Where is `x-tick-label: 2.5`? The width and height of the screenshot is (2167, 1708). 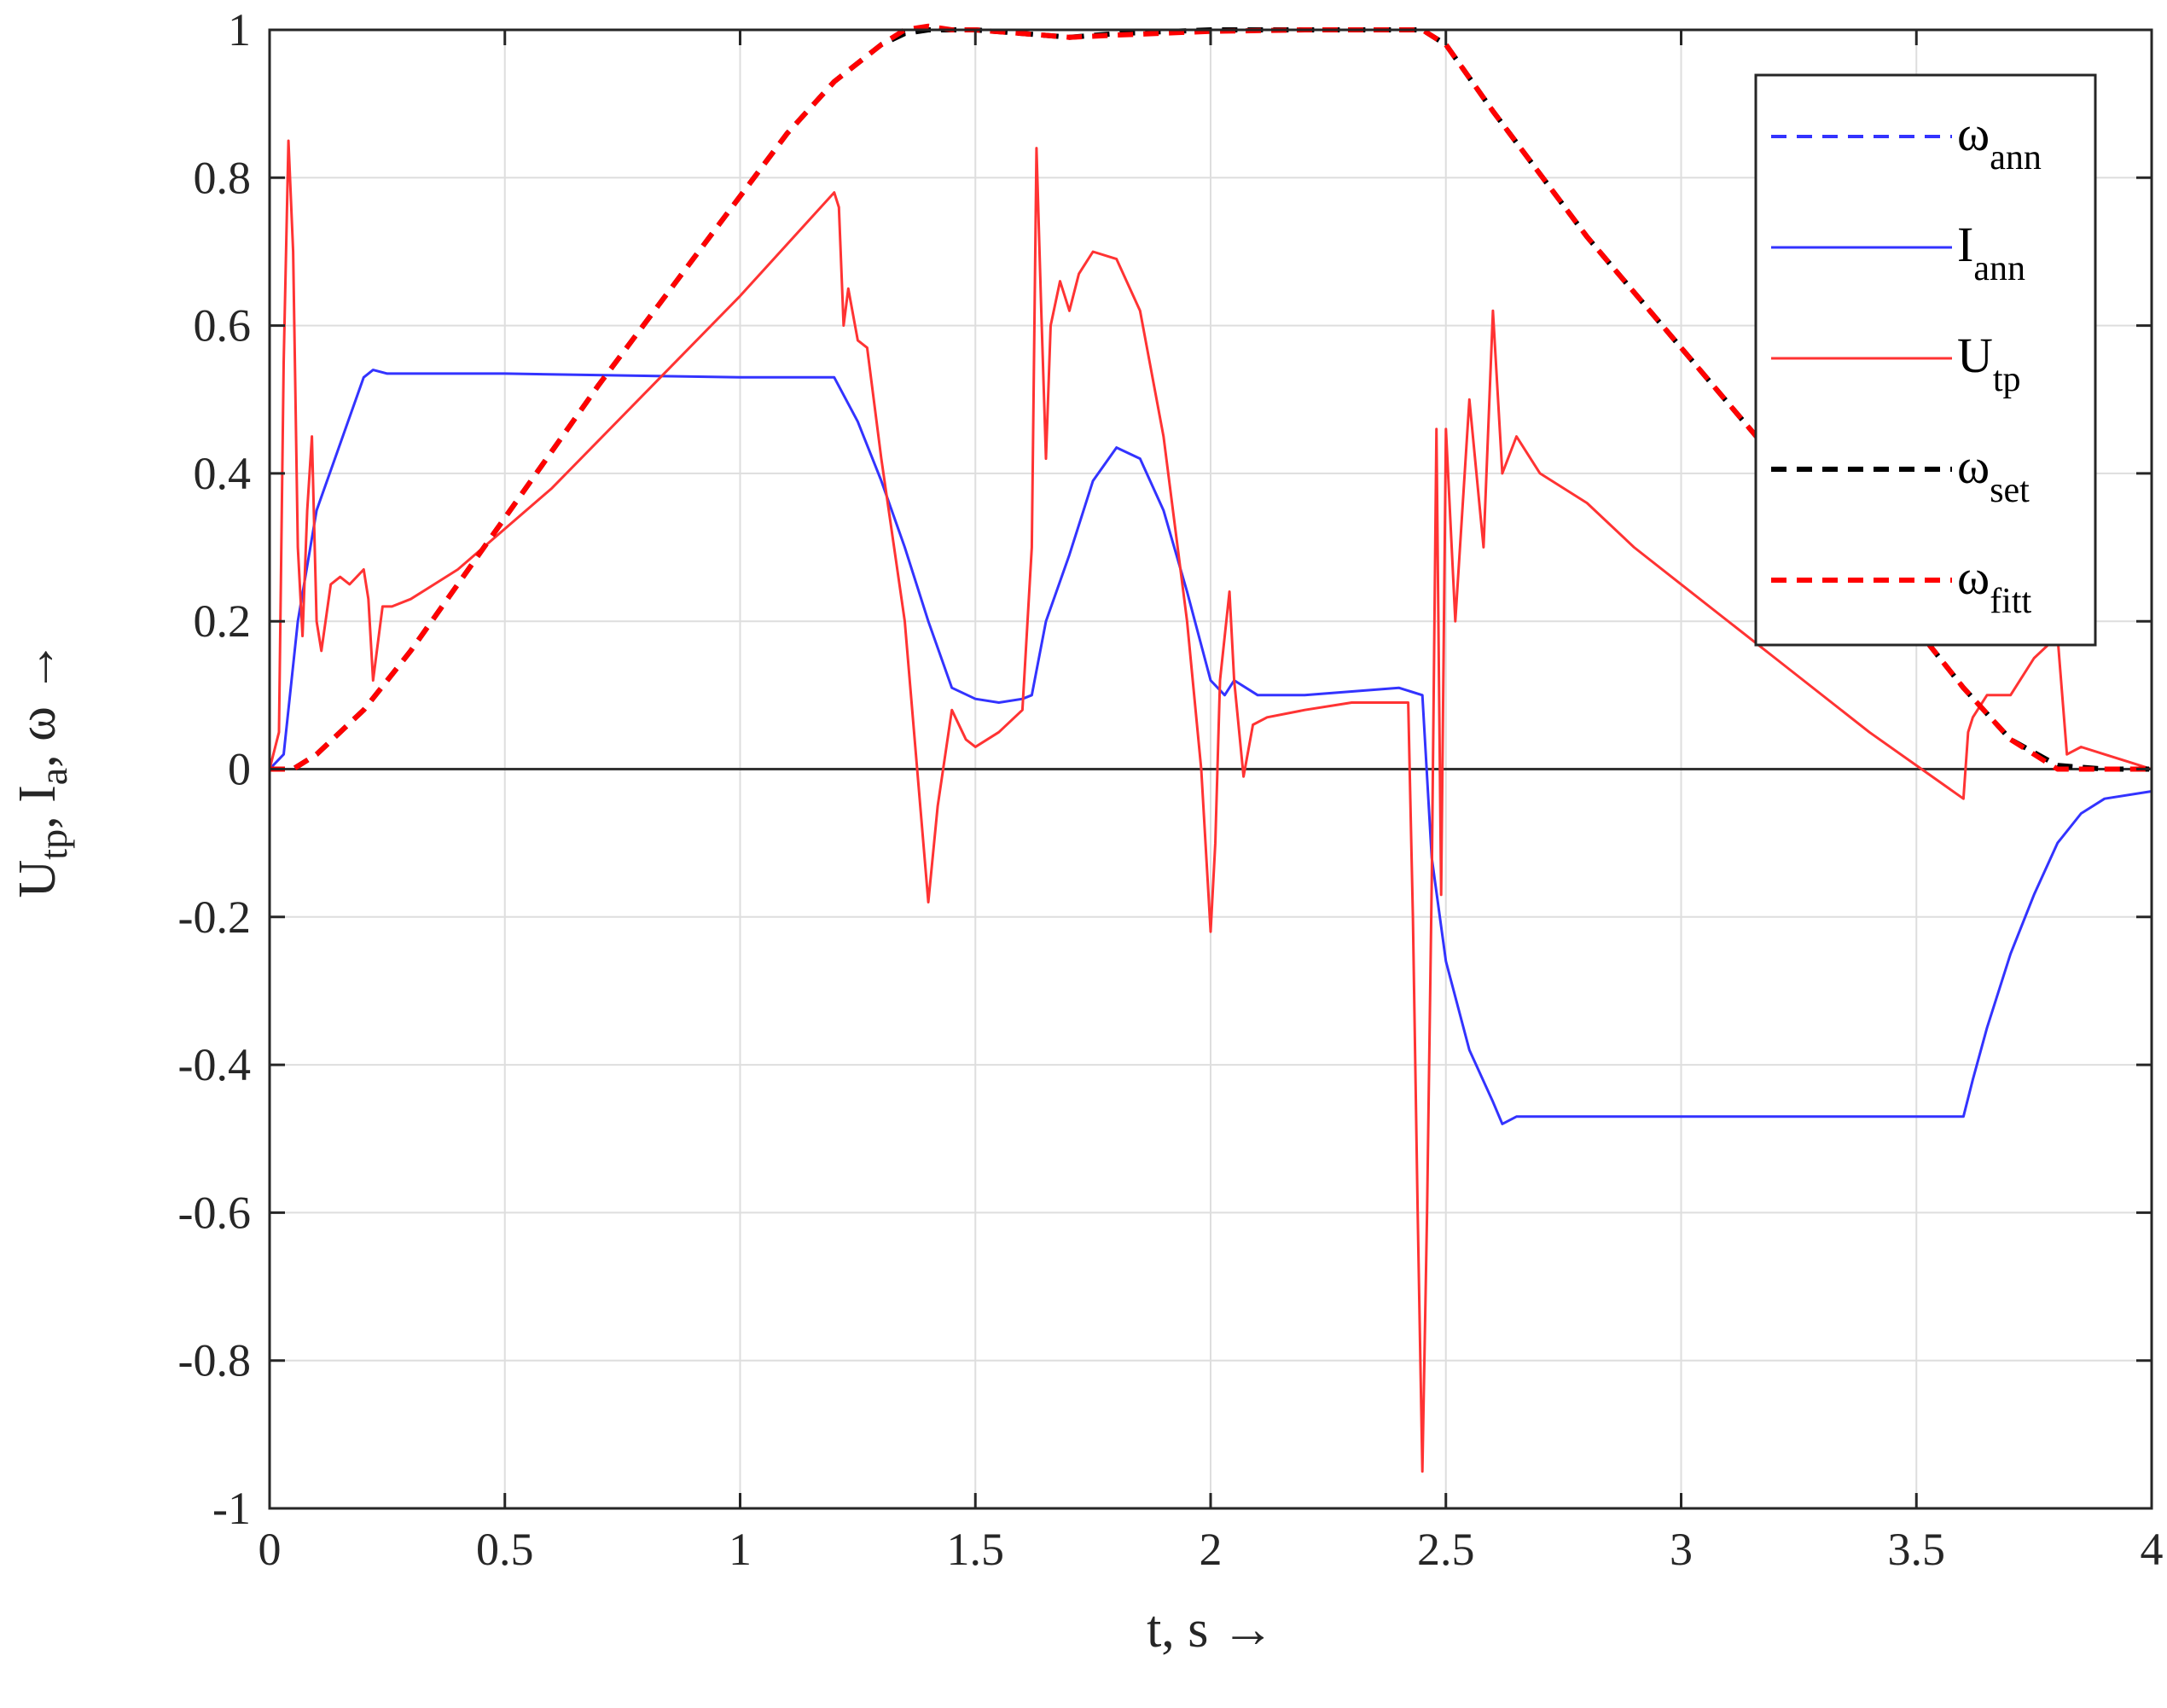
x-tick-label: 2.5 is located at coordinates (1446, 1549).